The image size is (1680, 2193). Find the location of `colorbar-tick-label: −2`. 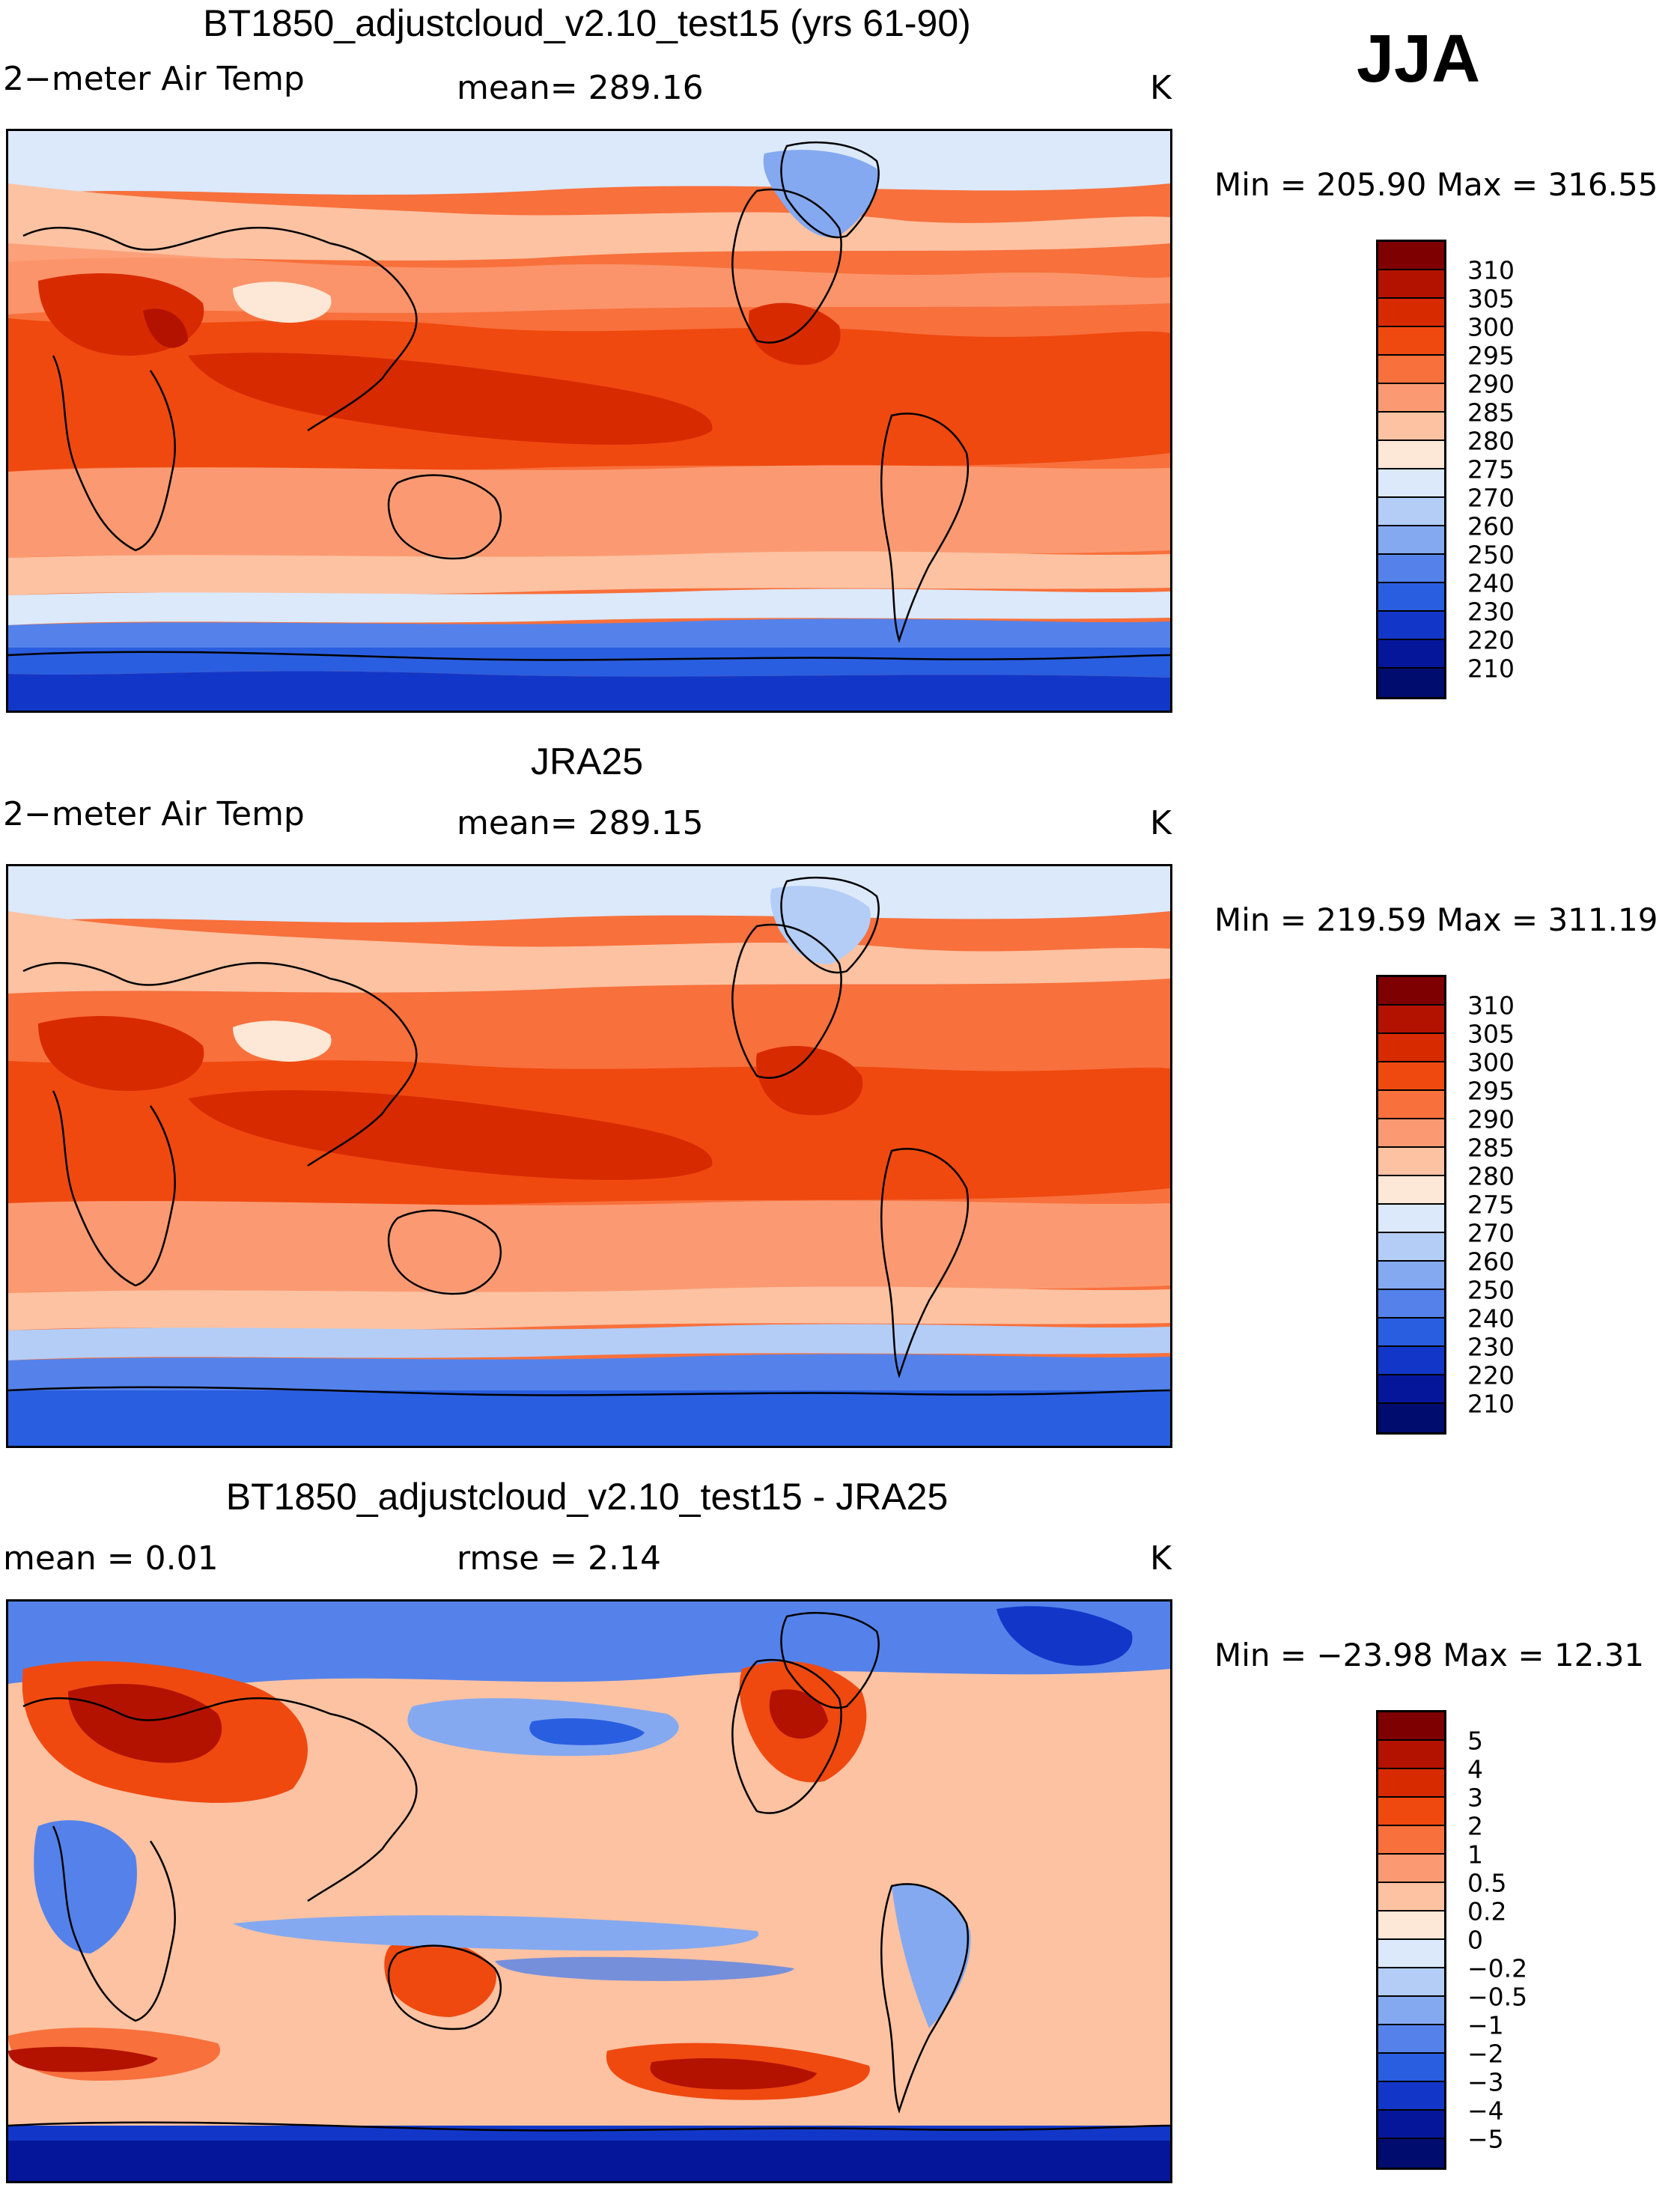

colorbar-tick-label: −2 is located at coordinates (1485, 2054).